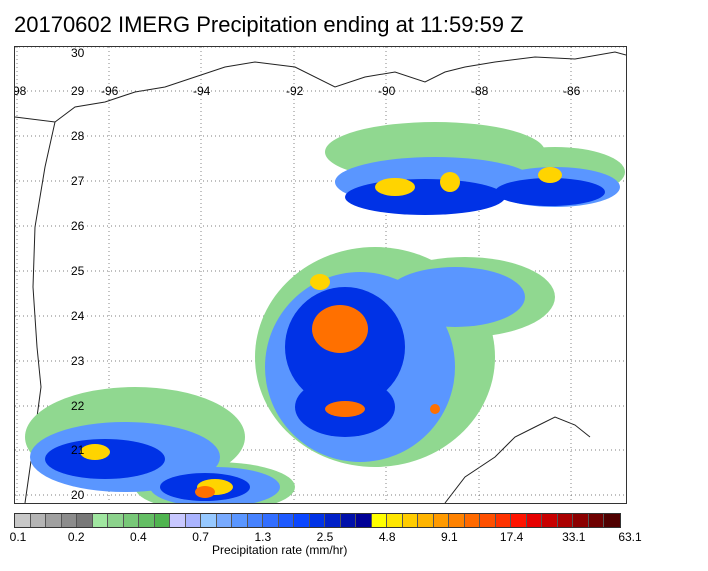 This screenshot has height=571, width=708. What do you see at coordinates (76, 537) in the screenshot?
I see `colorbar-tick-label: 0.2` at bounding box center [76, 537].